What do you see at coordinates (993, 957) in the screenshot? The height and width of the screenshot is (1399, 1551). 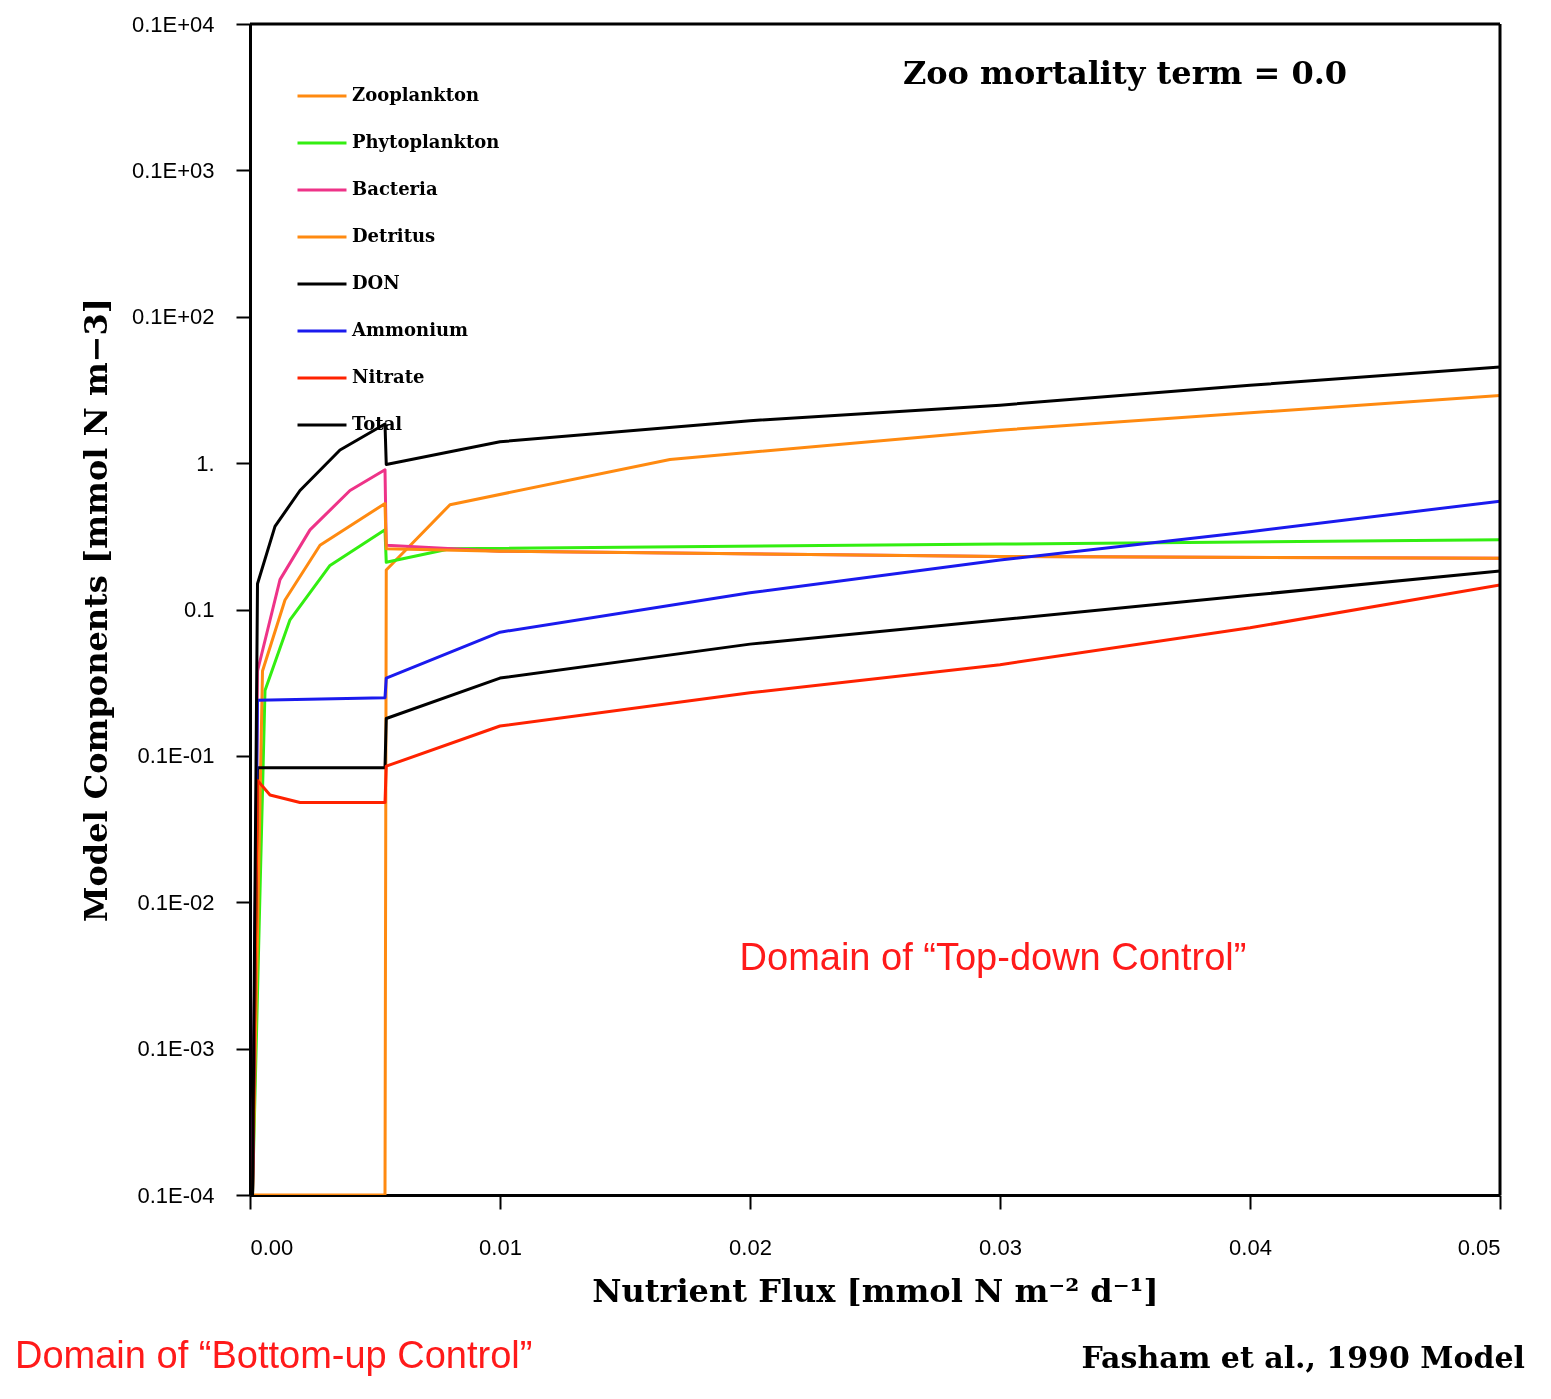 I see `annotation: Domain of “Top-down Control”` at bounding box center [993, 957].